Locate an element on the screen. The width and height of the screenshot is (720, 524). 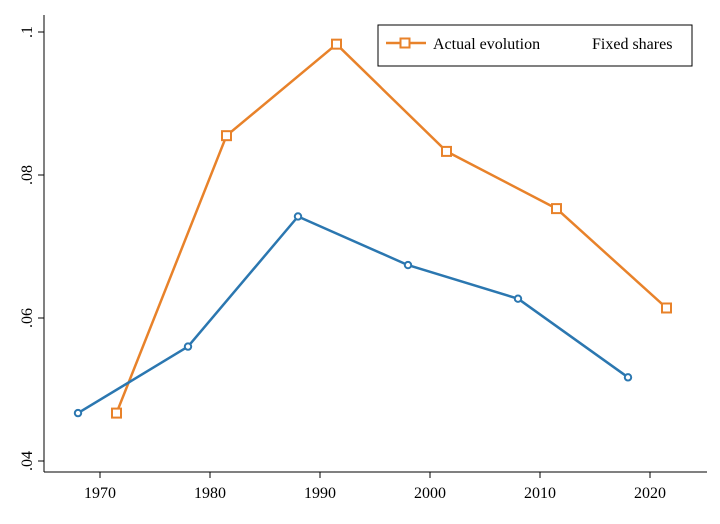
legend-label-actual: Actual evolution is located at coordinates (486, 44).